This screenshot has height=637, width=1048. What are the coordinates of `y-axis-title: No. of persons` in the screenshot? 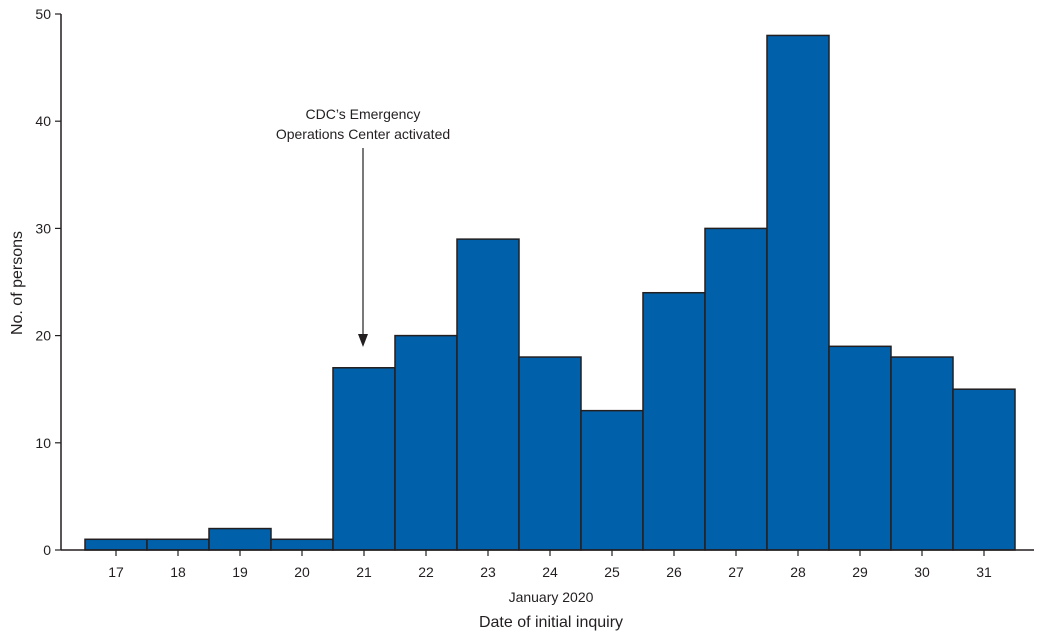 It's located at (17, 283).